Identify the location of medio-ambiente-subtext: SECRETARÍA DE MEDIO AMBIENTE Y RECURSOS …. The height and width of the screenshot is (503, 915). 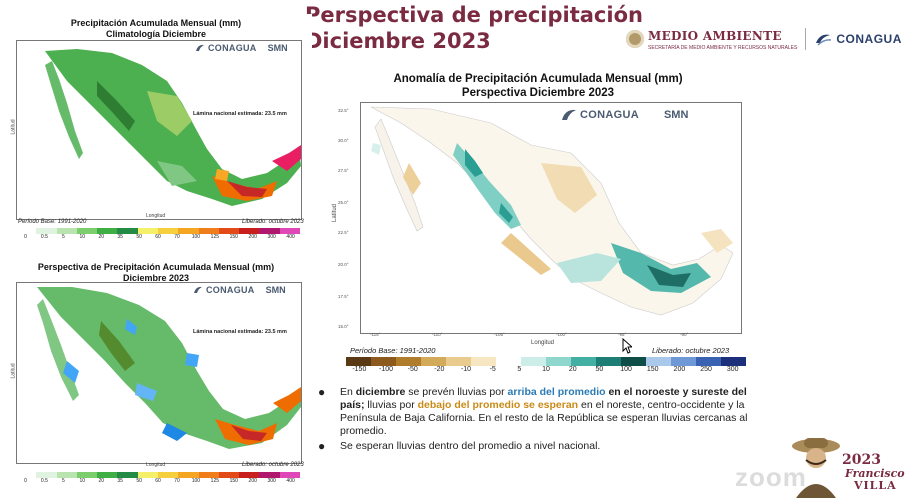
(723, 48).